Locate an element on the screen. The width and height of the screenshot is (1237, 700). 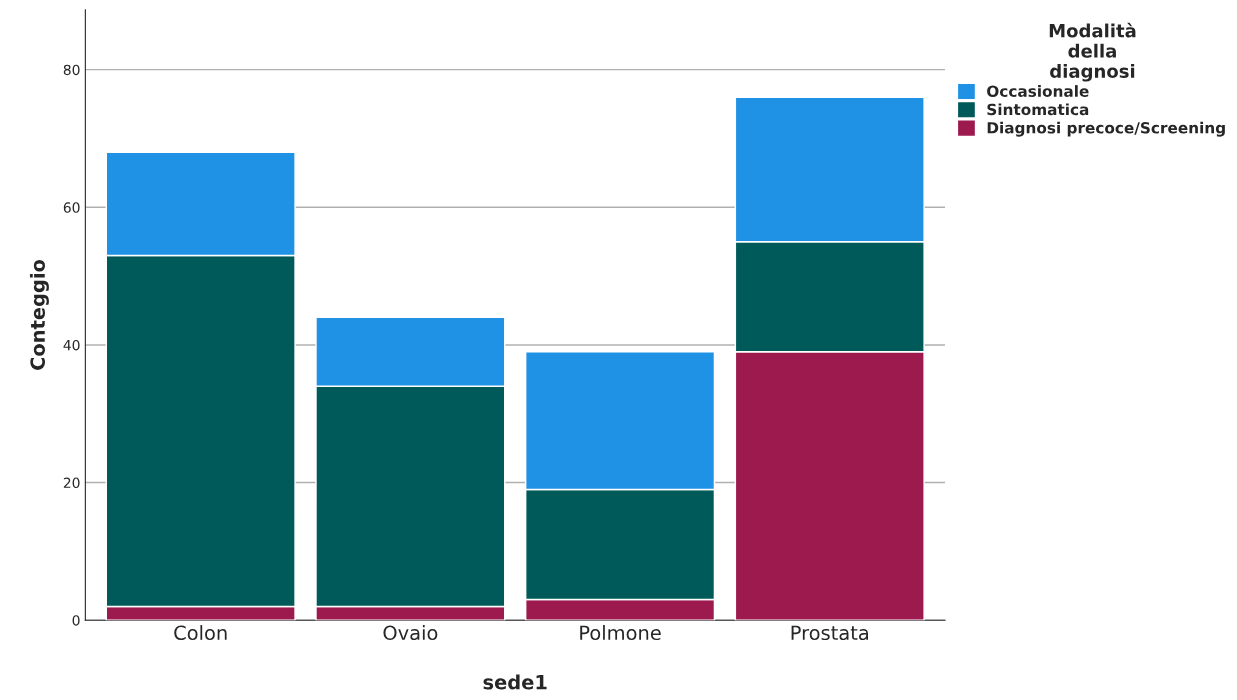
legend-label: Occasionale is located at coordinates (1038, 91).